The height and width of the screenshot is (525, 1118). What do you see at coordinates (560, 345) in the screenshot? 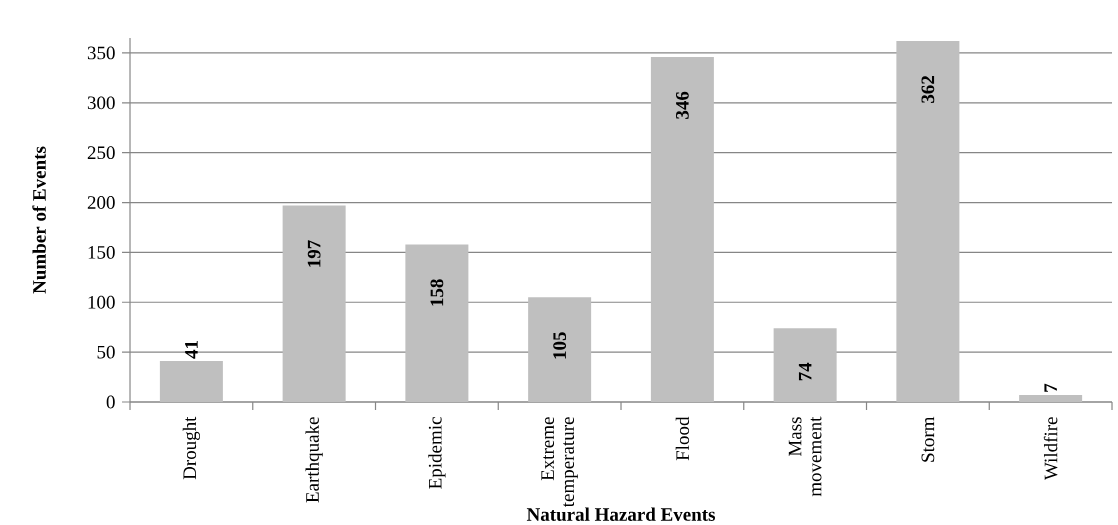
I see `data-label: 105` at bounding box center [560, 345].